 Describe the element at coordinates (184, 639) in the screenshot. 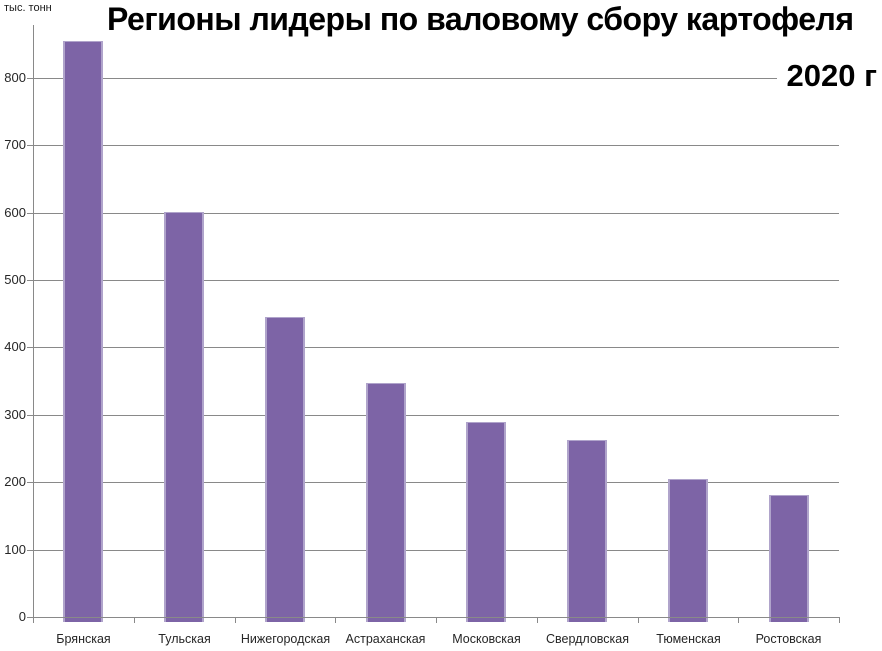

I see `category-label: Тульская` at that location.